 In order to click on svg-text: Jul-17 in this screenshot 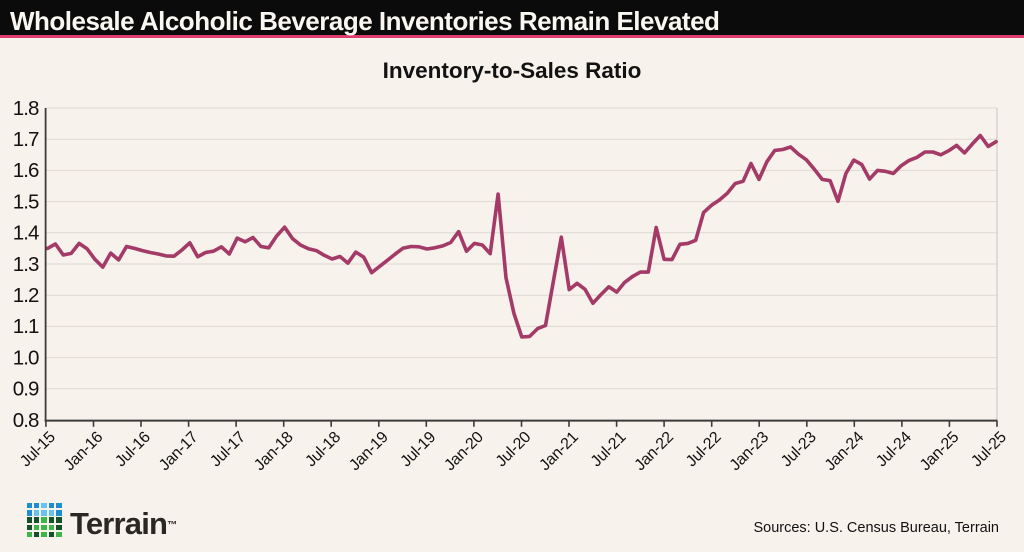, I will do `click(228, 450)`.